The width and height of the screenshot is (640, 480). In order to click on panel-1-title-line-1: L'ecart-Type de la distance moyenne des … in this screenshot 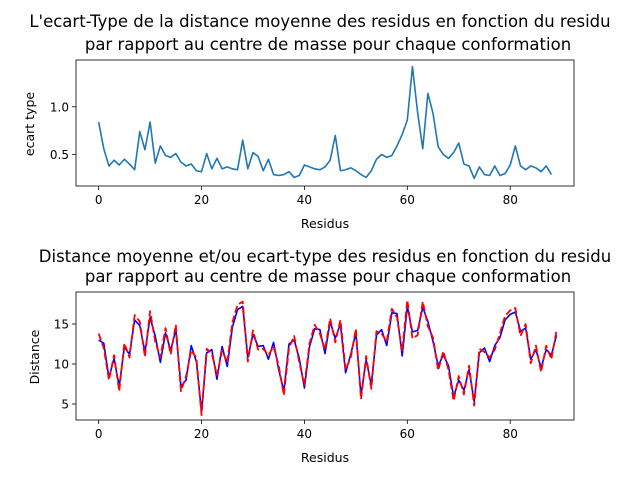, I will do `click(319, 21)`.